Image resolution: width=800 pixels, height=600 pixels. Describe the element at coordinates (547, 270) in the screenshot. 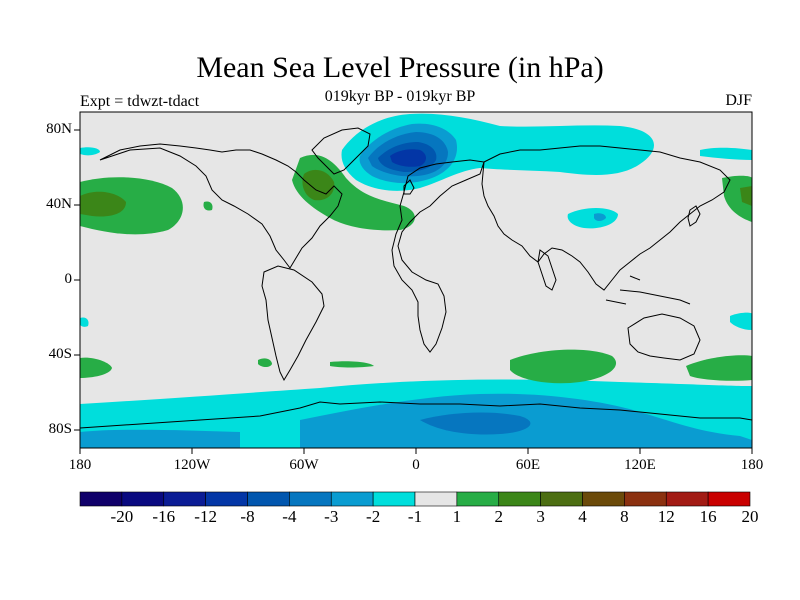

I see `coast-india` at that location.